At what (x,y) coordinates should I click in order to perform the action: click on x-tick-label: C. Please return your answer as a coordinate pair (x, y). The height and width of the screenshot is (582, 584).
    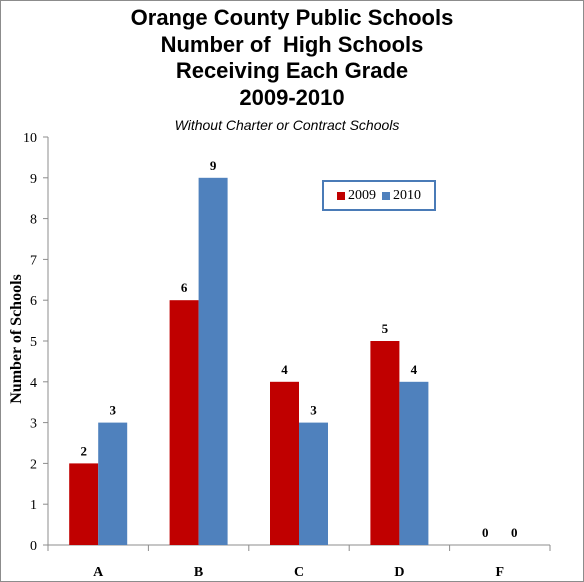
    Looking at the image, I should click on (299, 572).